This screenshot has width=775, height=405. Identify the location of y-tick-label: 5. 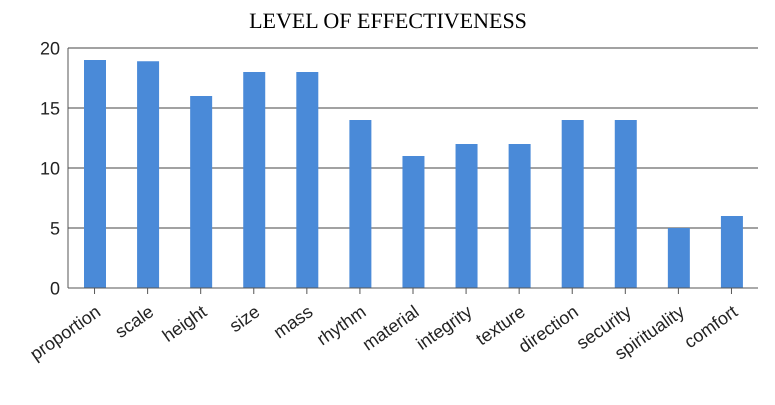
(55, 228).